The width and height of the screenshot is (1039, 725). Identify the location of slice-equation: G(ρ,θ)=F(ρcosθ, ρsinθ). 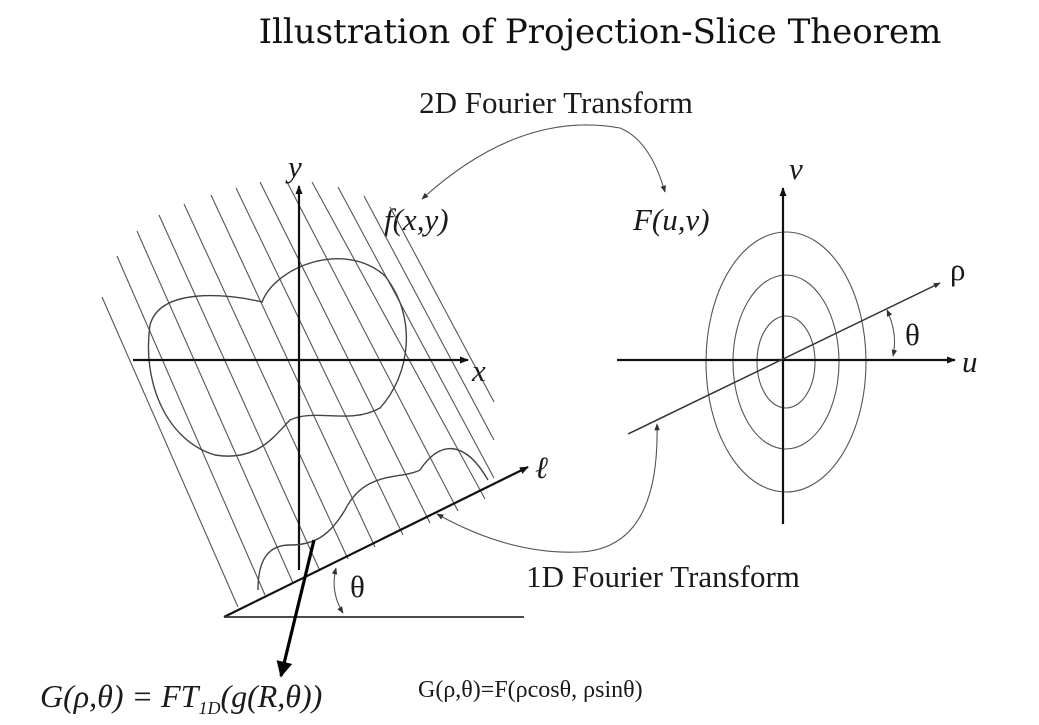
(530, 690).